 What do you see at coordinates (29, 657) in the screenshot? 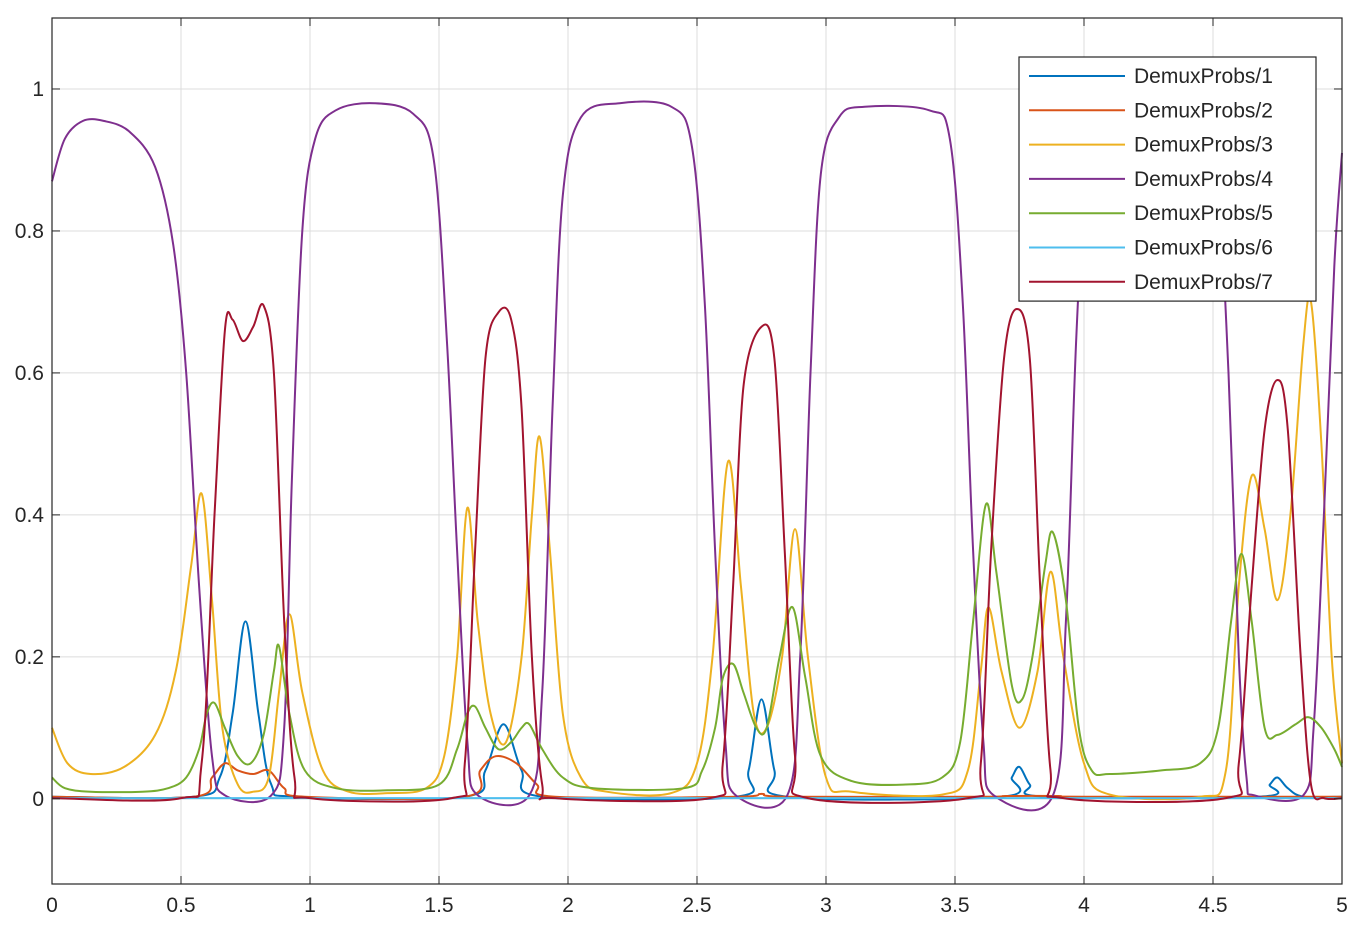
I see `y-tick-label: 0.2` at bounding box center [29, 657].